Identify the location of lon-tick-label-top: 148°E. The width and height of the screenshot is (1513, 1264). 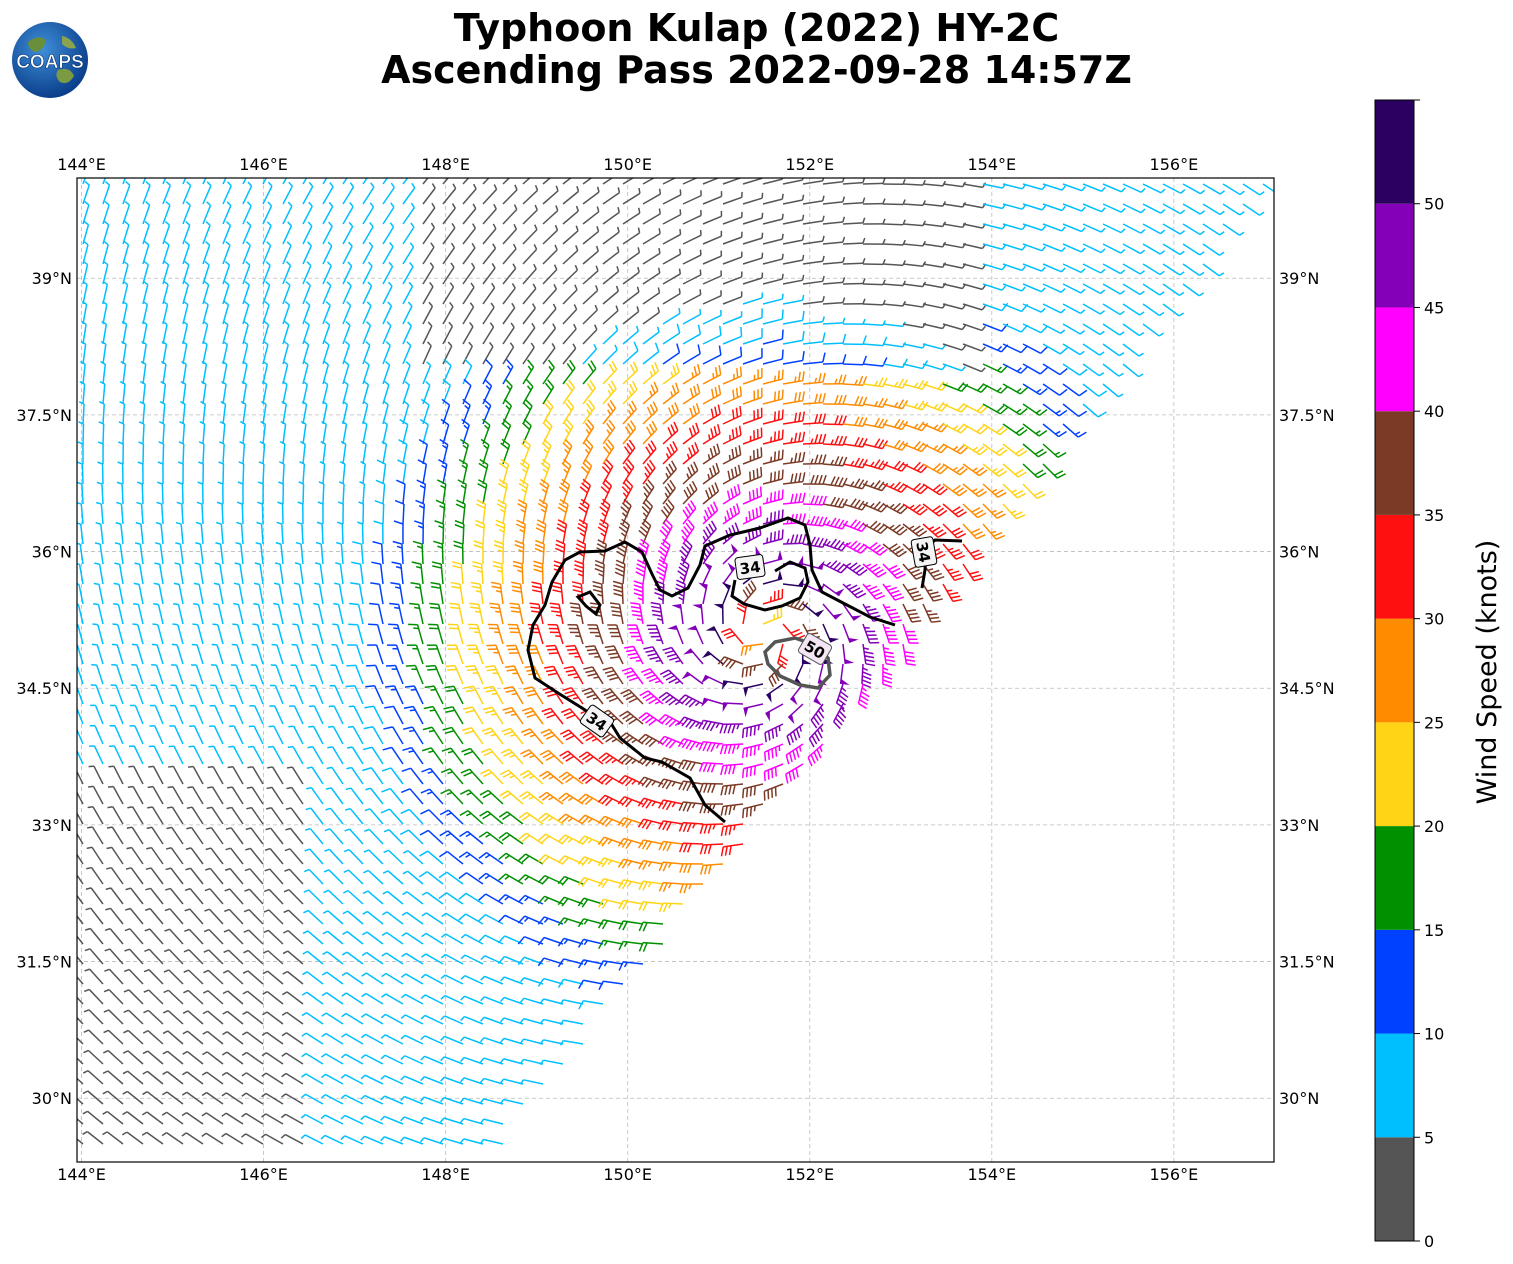
(445, 164).